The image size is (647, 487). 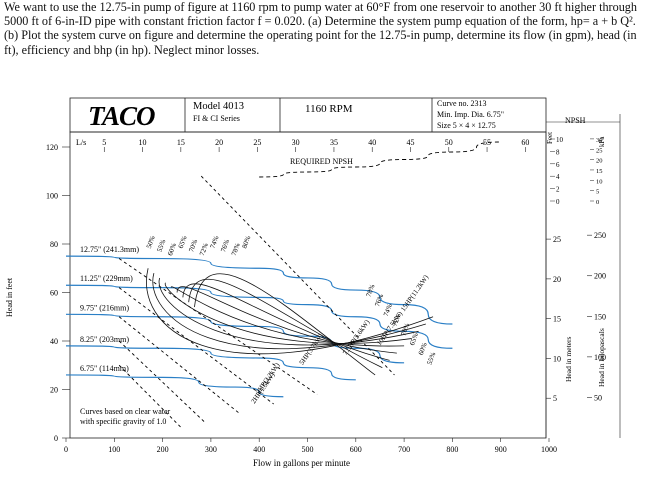 I want to click on npsh-curve-label: REQUIRED NPSH, so click(x=321, y=161).